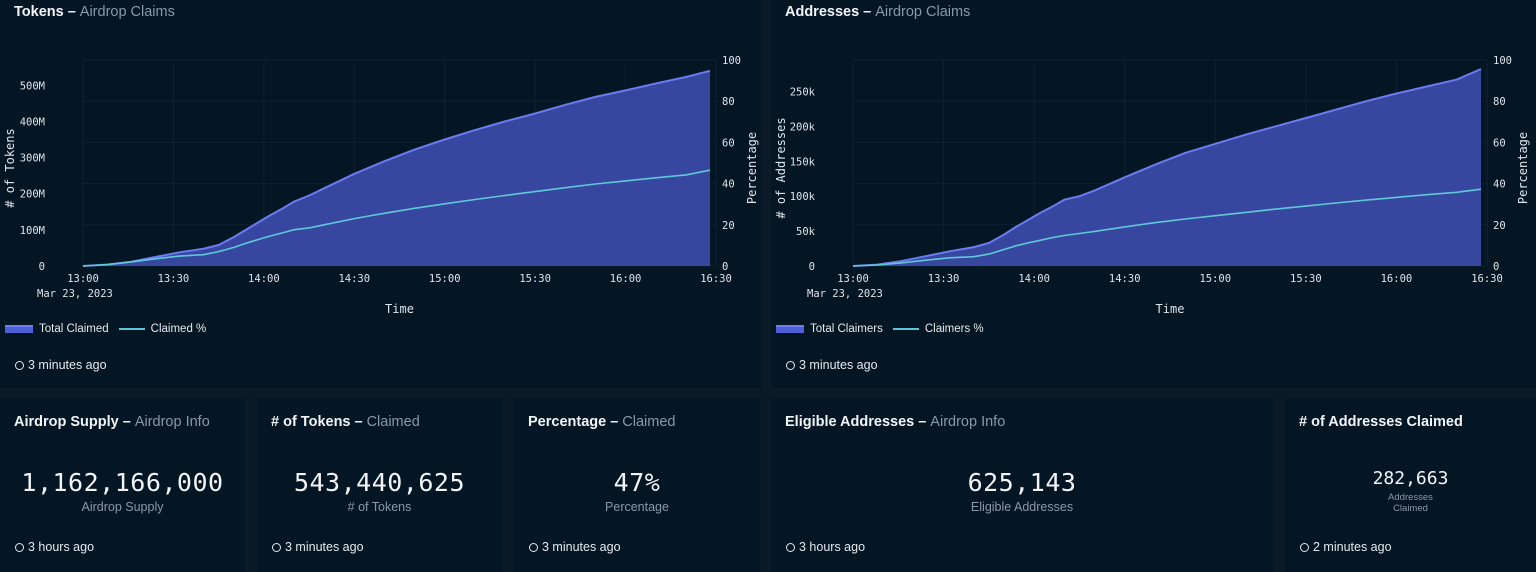 This screenshot has height=572, width=1536. I want to click on legend-line-label: Claimers %, so click(954, 329).